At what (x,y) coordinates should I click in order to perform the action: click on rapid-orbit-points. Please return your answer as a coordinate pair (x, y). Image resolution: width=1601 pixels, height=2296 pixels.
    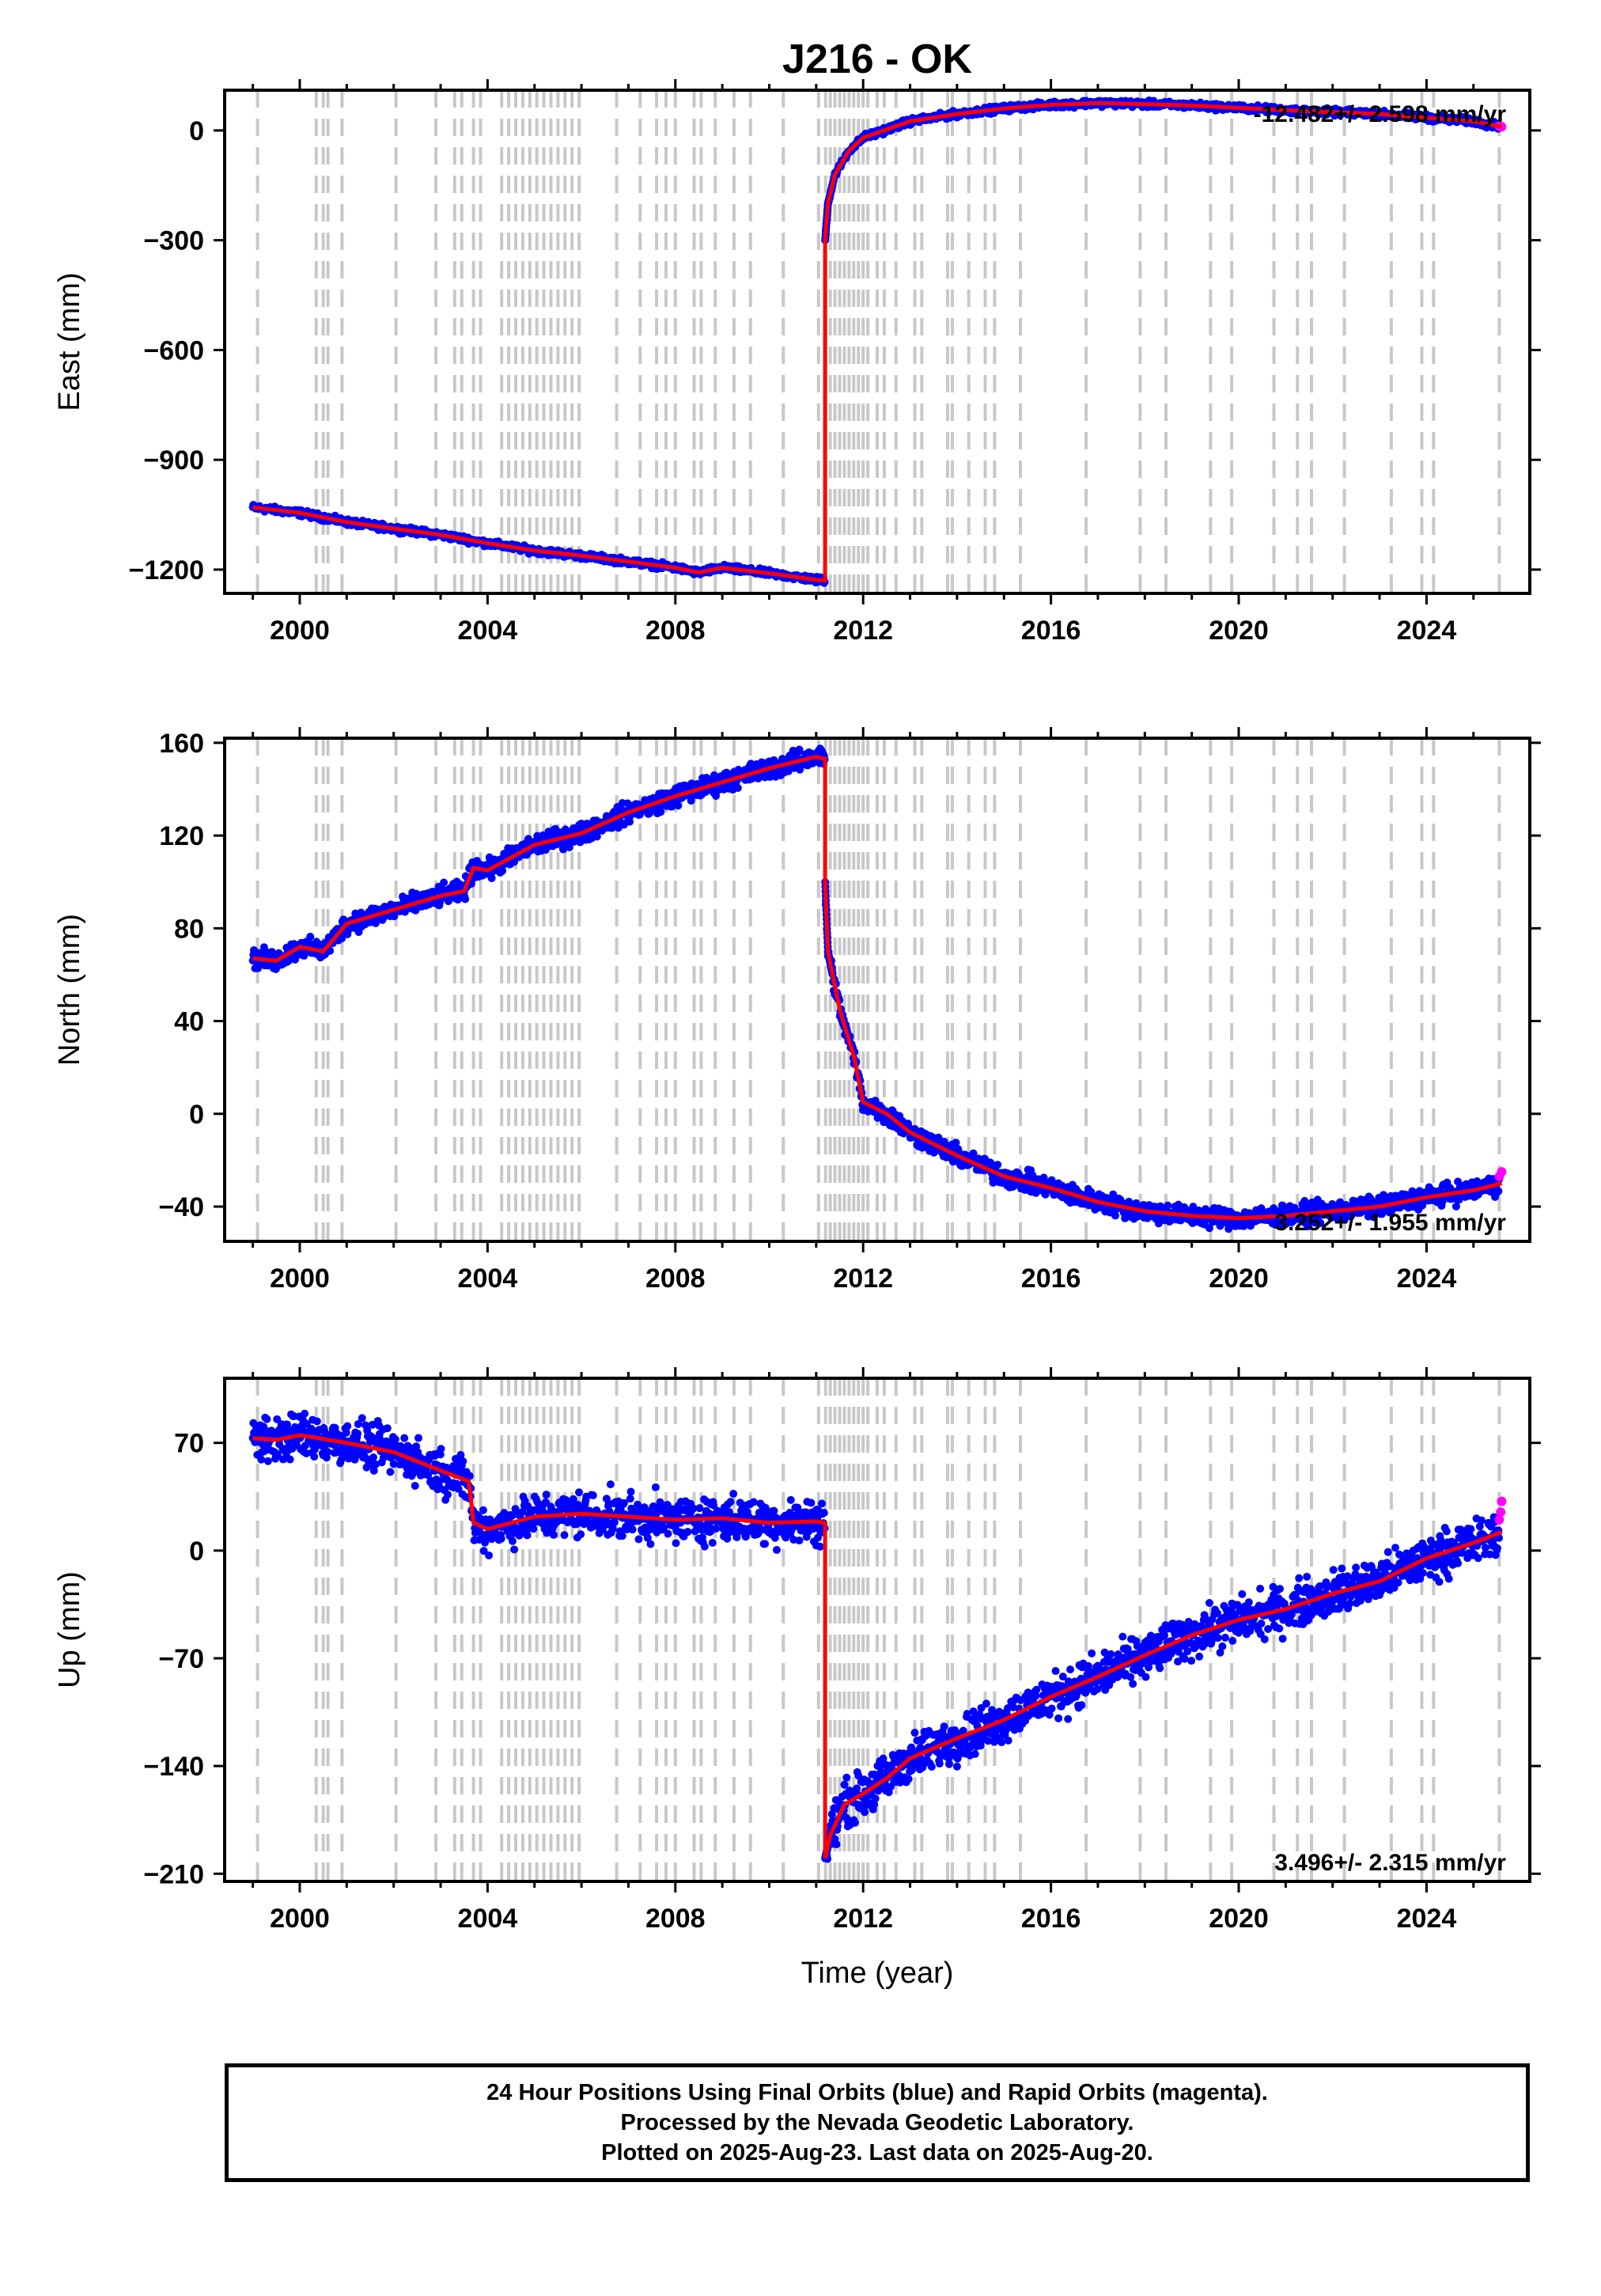
    Looking at the image, I should click on (1501, 1174).